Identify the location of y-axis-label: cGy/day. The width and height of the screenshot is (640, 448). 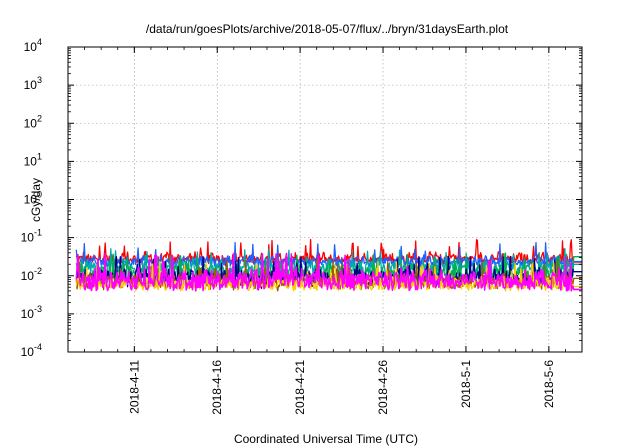
(36, 200).